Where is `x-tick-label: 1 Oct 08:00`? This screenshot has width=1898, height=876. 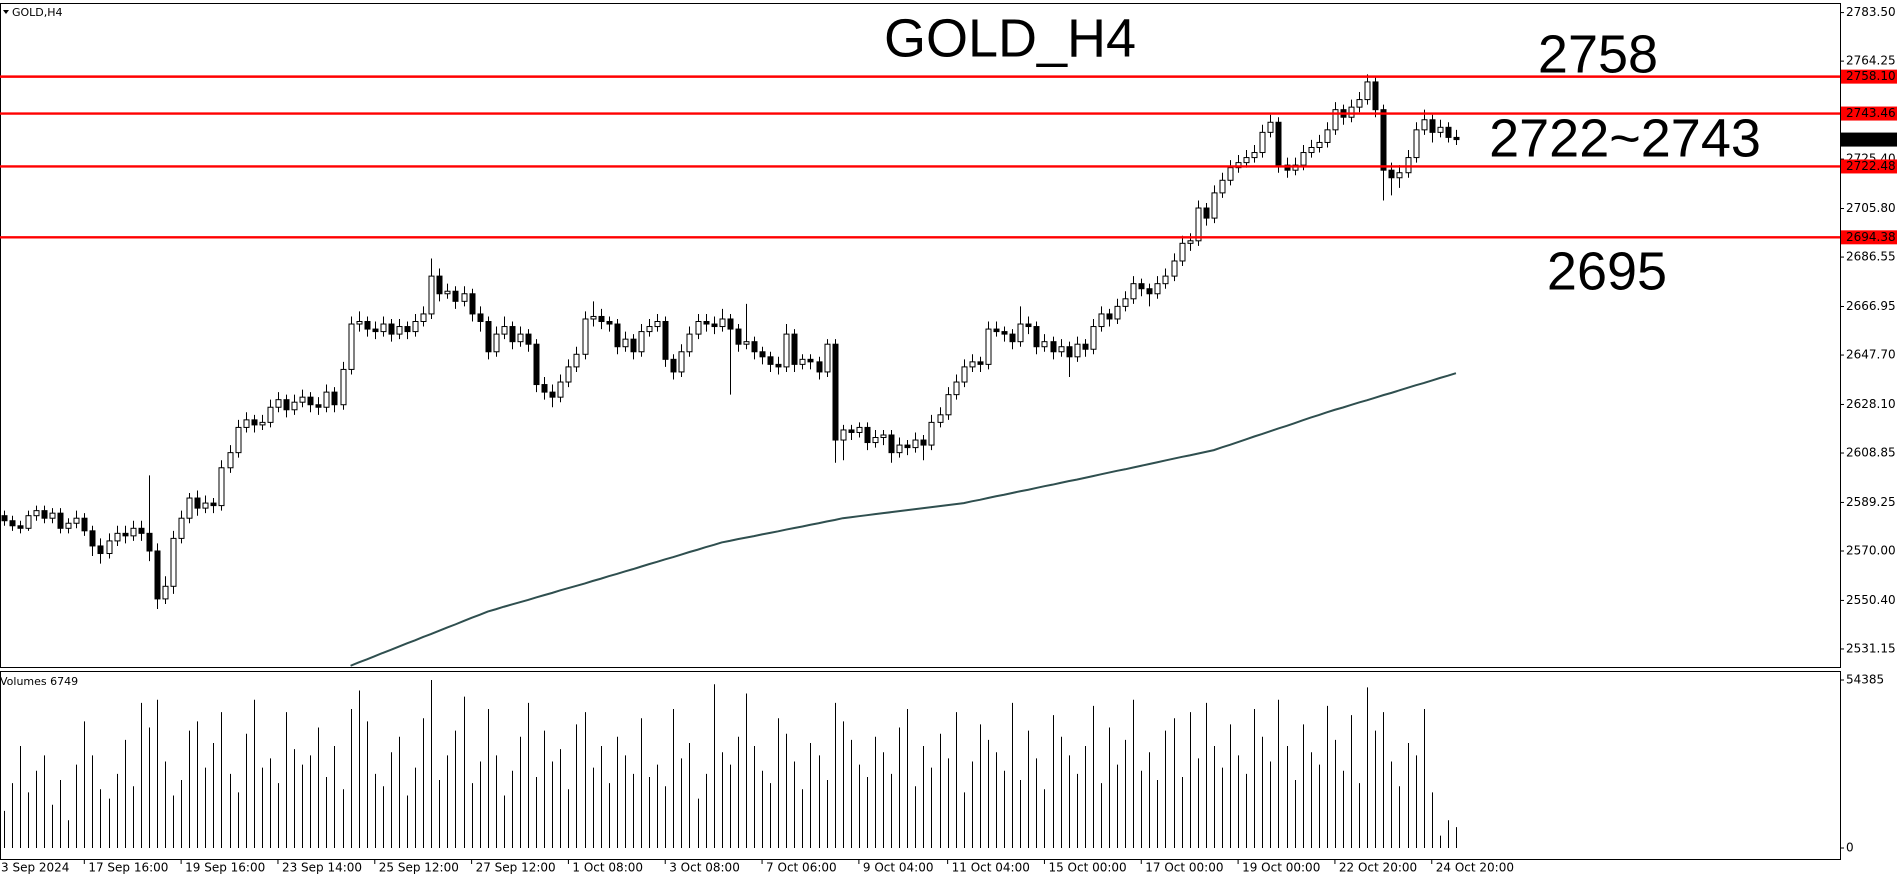
x-tick-label: 1 Oct 08:00 is located at coordinates (607, 868).